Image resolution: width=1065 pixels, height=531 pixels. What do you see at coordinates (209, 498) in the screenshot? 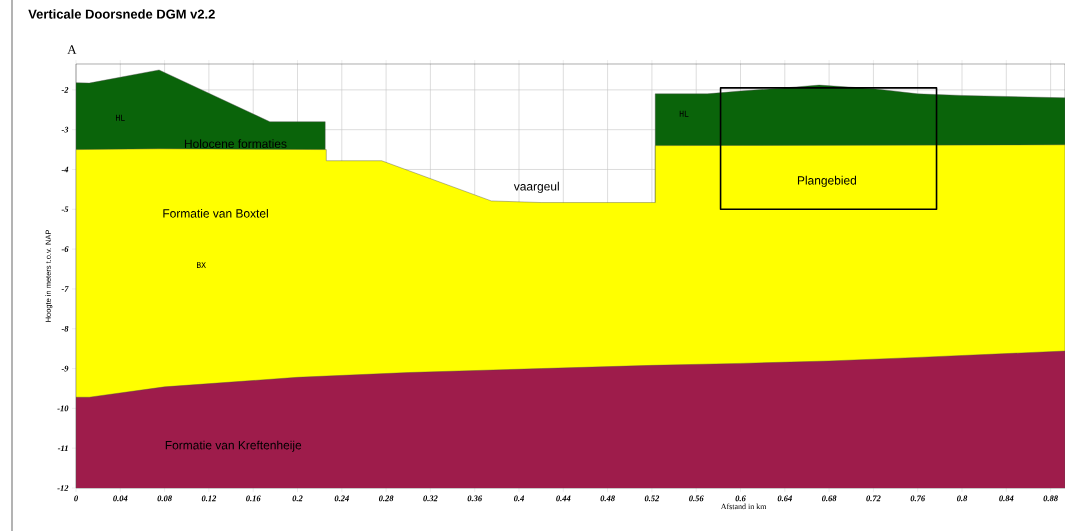
I see `x-tick-label: 0.12` at bounding box center [209, 498].